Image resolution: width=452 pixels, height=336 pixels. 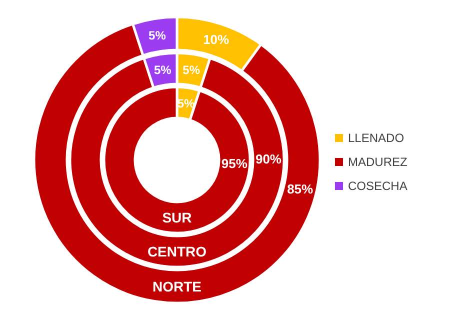 I want to click on legend-label: LLENADO, so click(x=376, y=138).